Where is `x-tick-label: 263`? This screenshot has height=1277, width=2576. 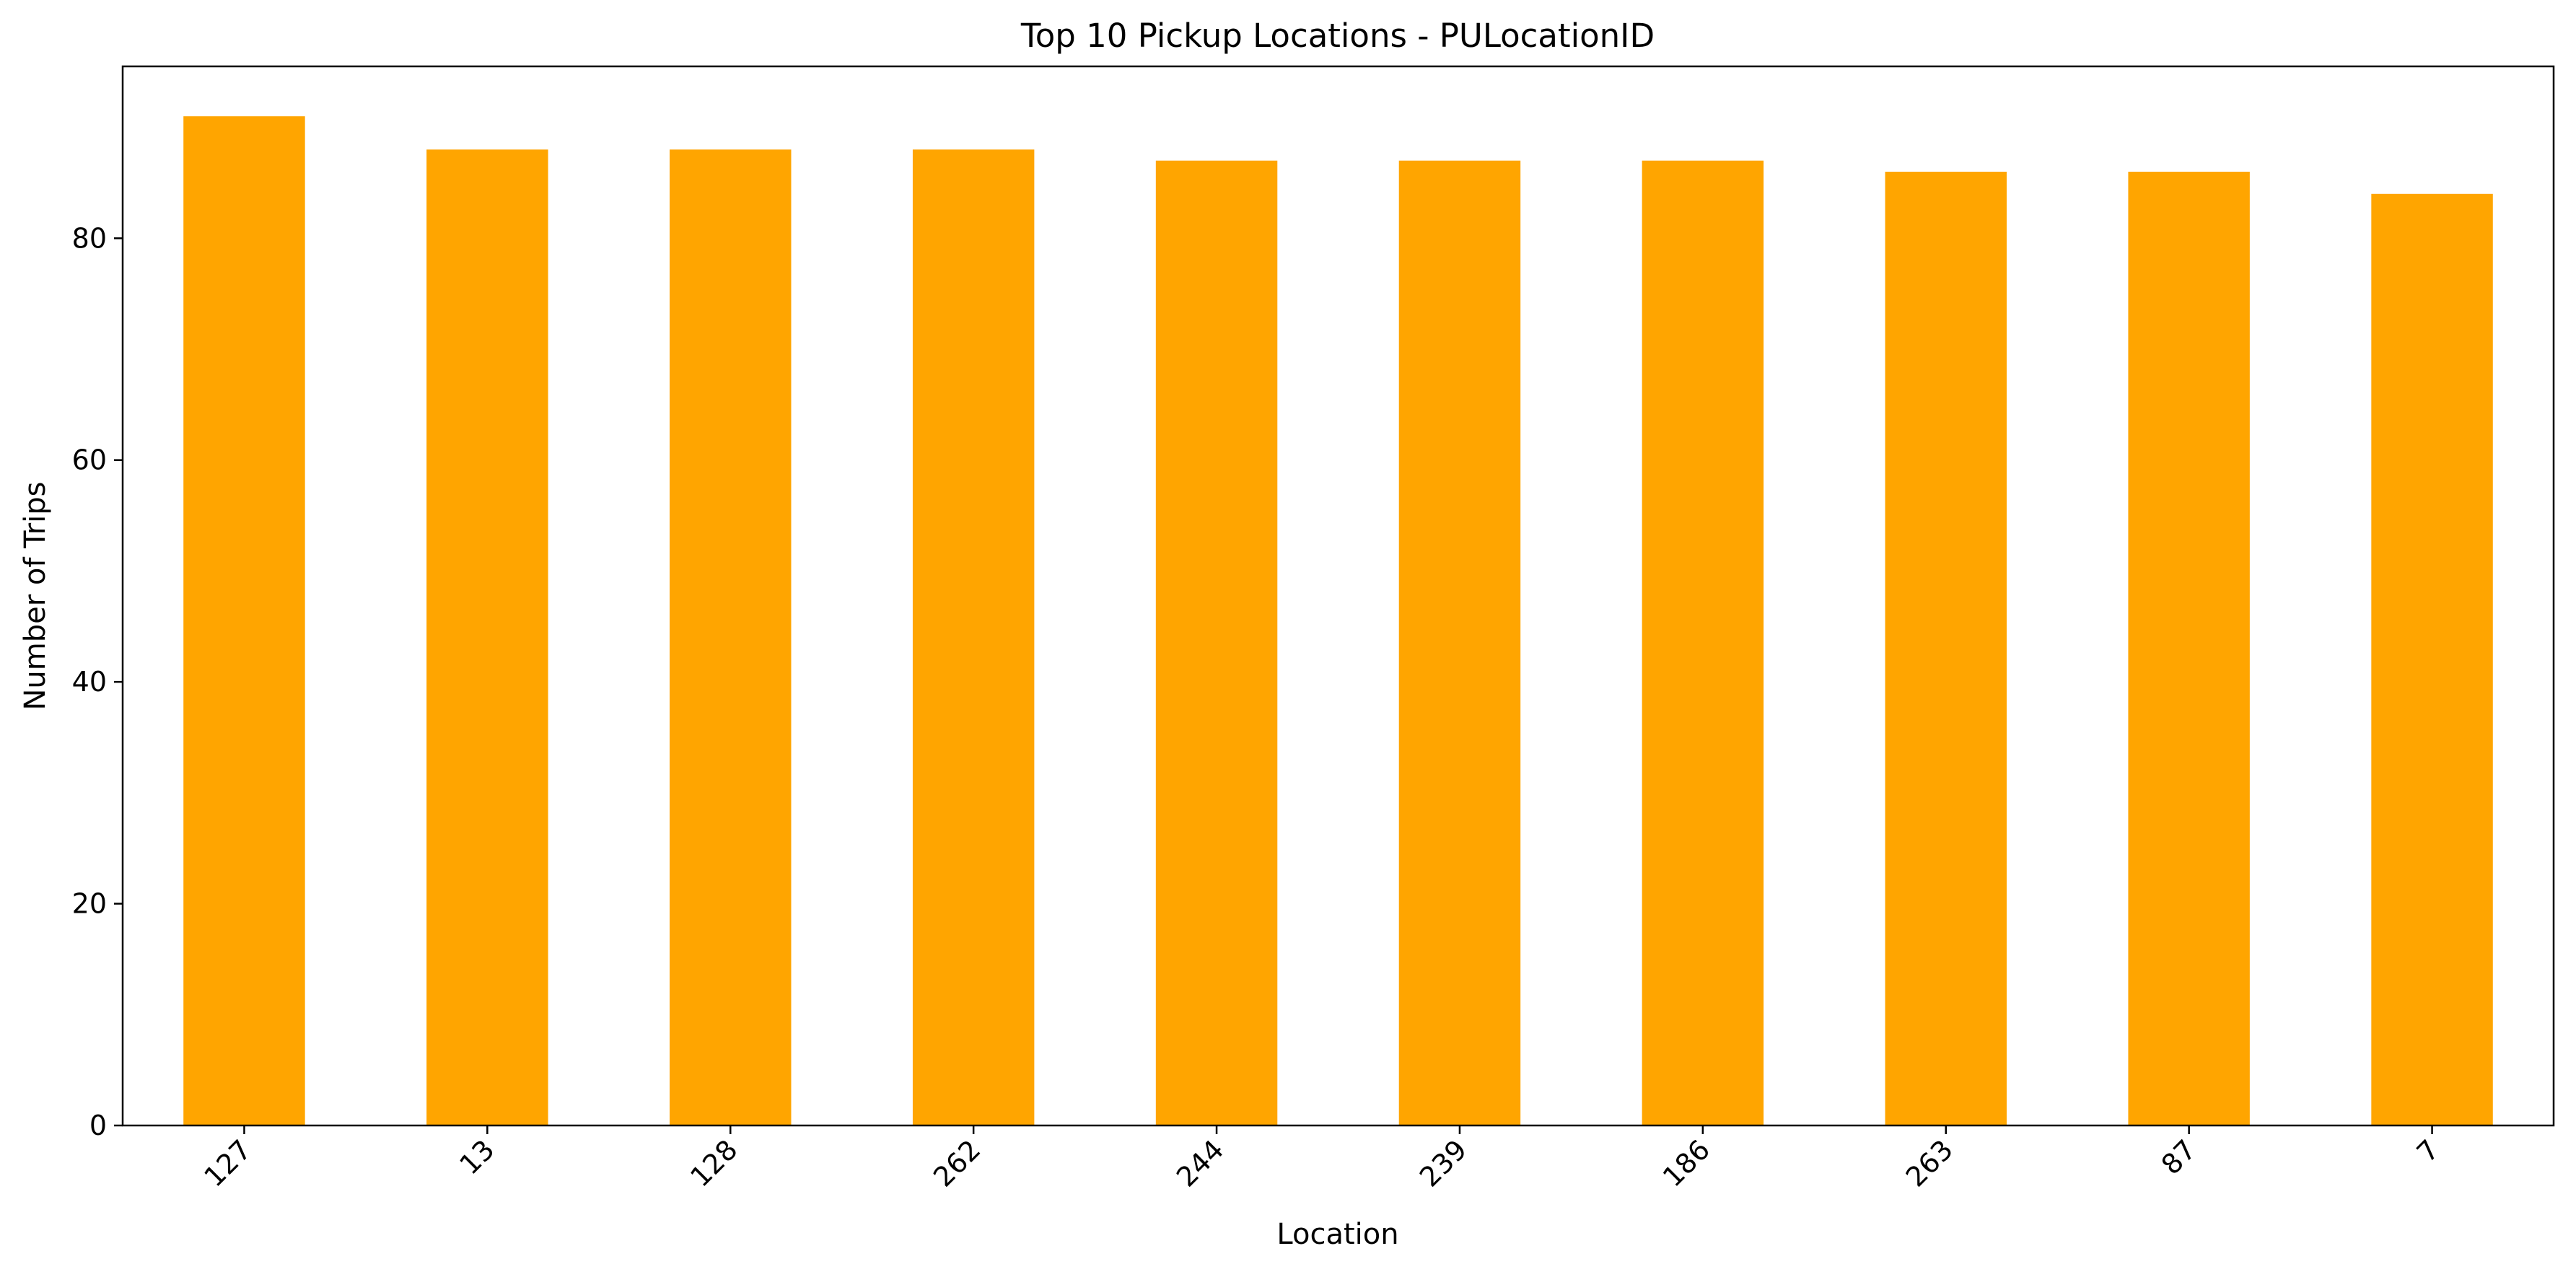 x-tick-label: 263 is located at coordinates (1929, 1163).